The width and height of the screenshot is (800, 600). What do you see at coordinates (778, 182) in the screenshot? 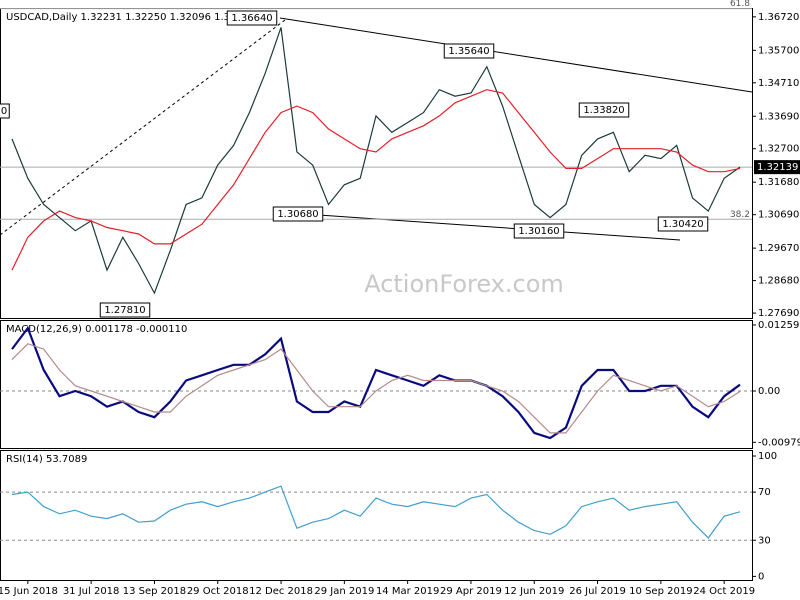
I see `y-tick-label: 1.31680` at bounding box center [778, 182].